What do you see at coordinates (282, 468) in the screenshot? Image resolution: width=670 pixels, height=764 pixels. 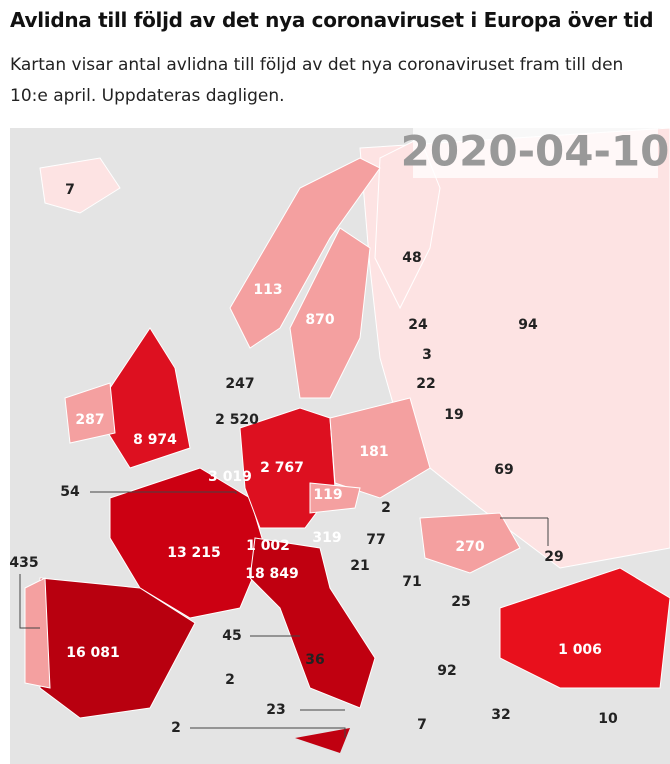 I see `country-label: 2 767` at bounding box center [282, 468].